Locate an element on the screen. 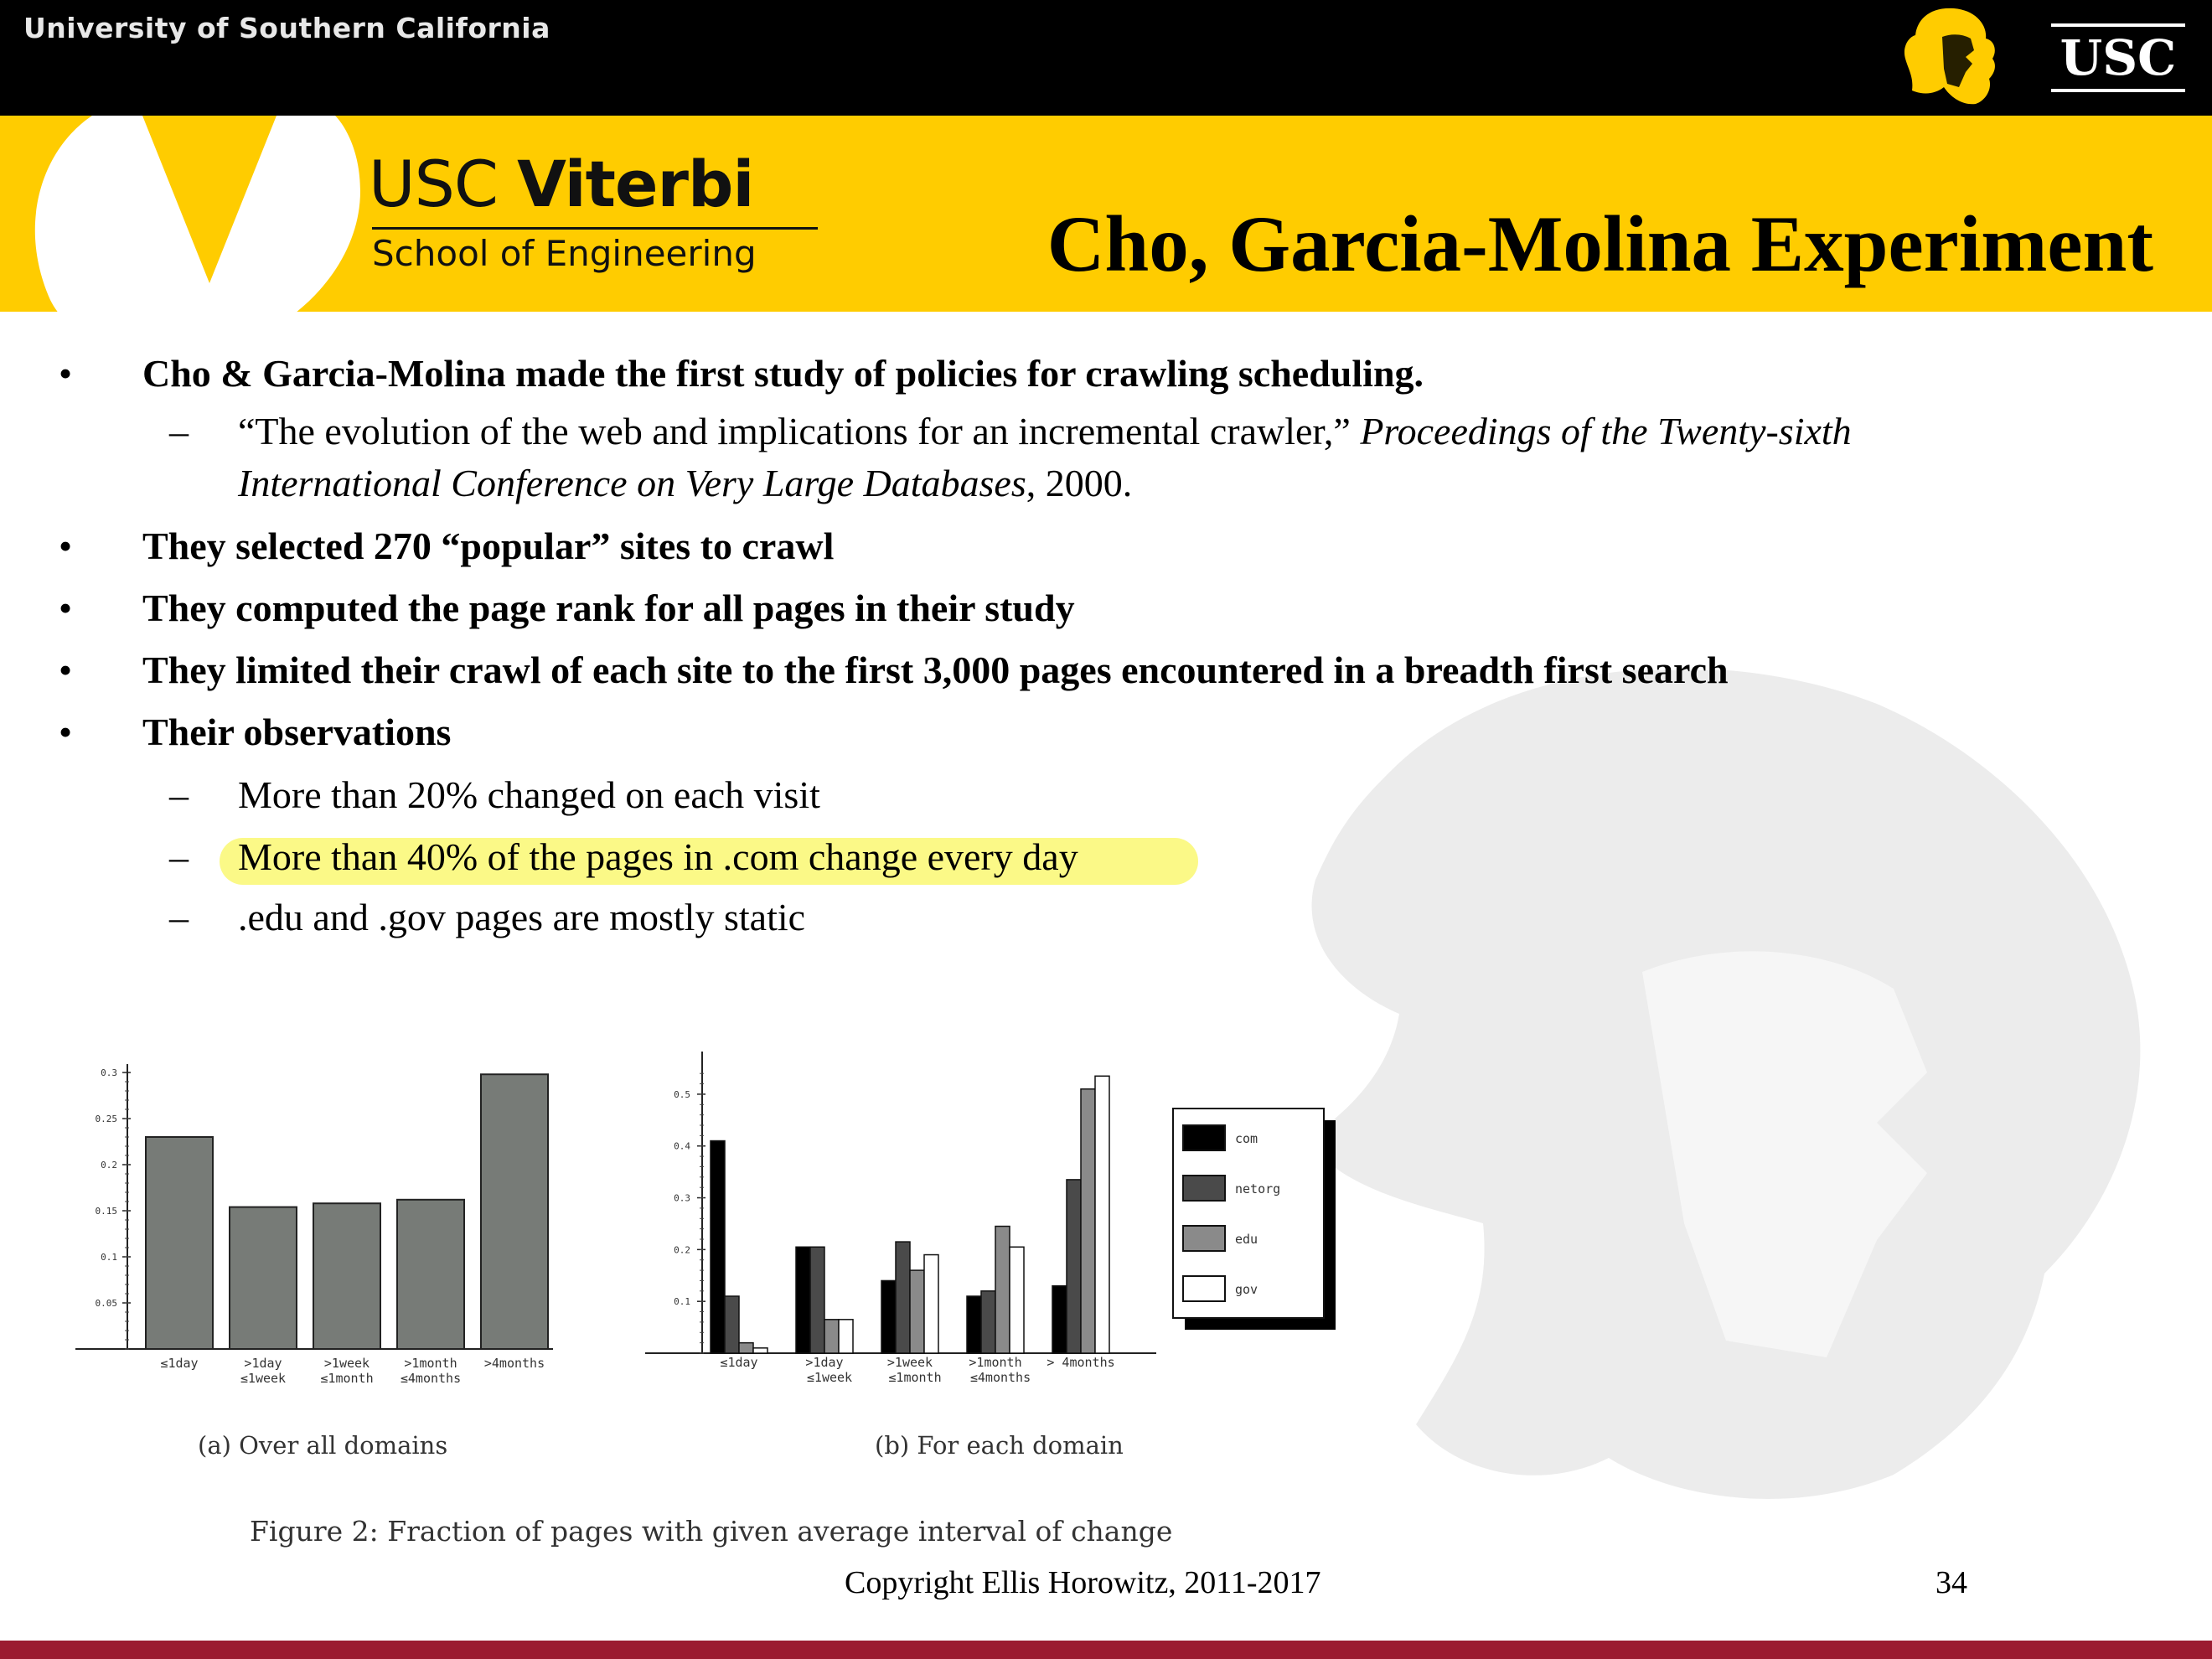 The image size is (2212, 1659). observation-item: – More than 20% changed on each visit is located at coordinates (494, 794).